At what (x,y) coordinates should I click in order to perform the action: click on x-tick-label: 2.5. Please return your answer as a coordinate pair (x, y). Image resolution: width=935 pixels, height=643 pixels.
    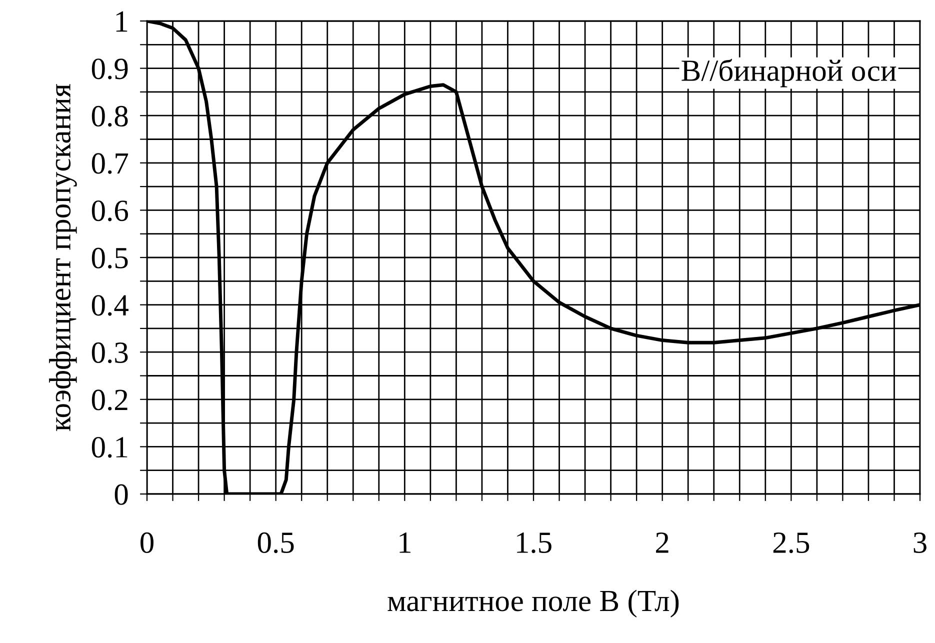
    Looking at the image, I should click on (791, 543).